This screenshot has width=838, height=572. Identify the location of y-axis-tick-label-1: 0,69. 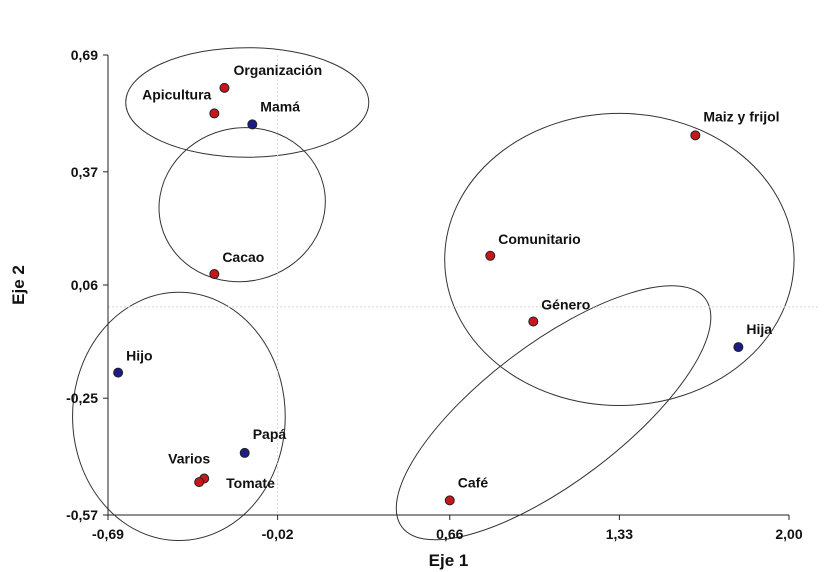
(84, 55).